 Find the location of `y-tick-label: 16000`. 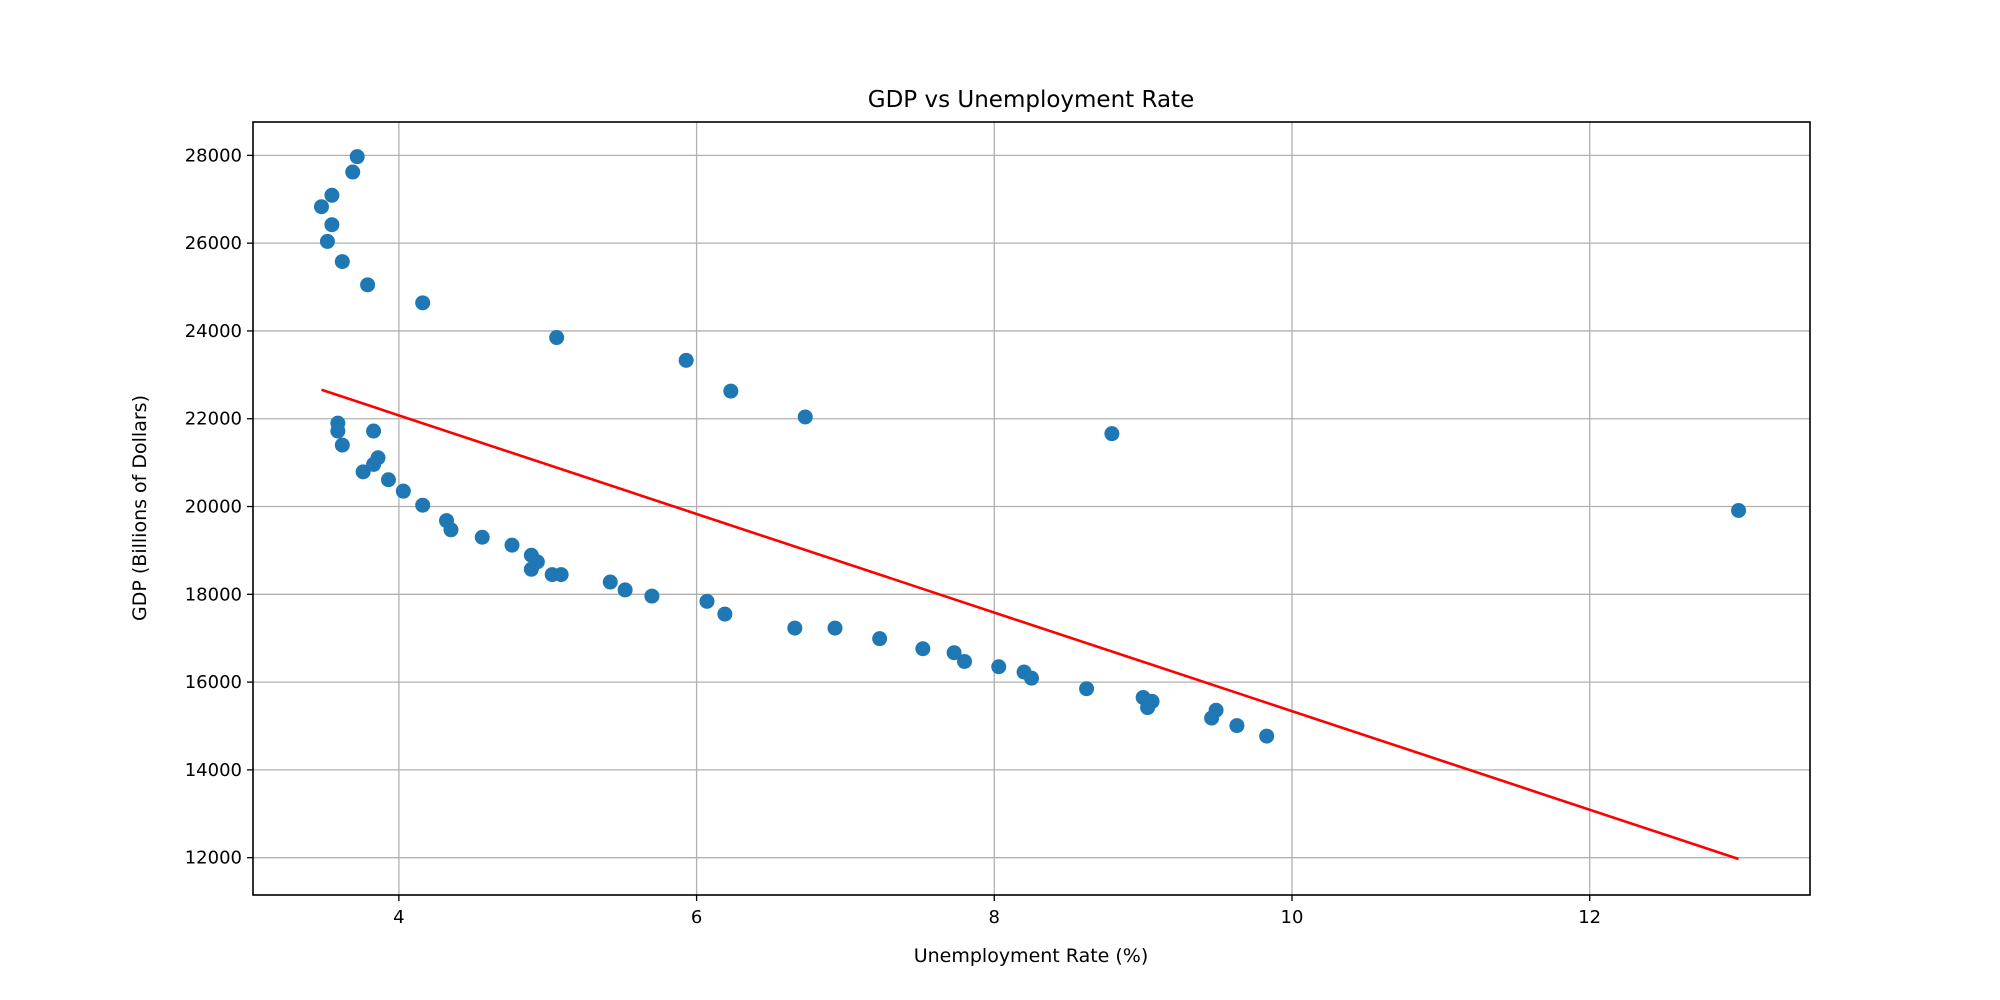

y-tick-label: 16000 is located at coordinates (213, 682).